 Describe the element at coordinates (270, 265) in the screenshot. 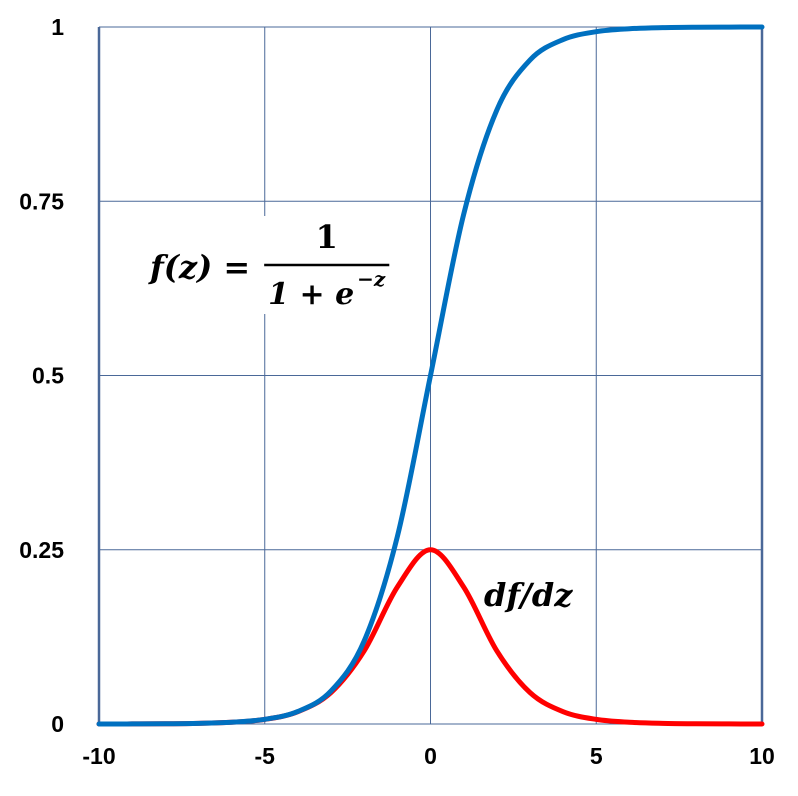

I see `sigmoid-formula: f(z) = 1 1 + e −z` at that location.